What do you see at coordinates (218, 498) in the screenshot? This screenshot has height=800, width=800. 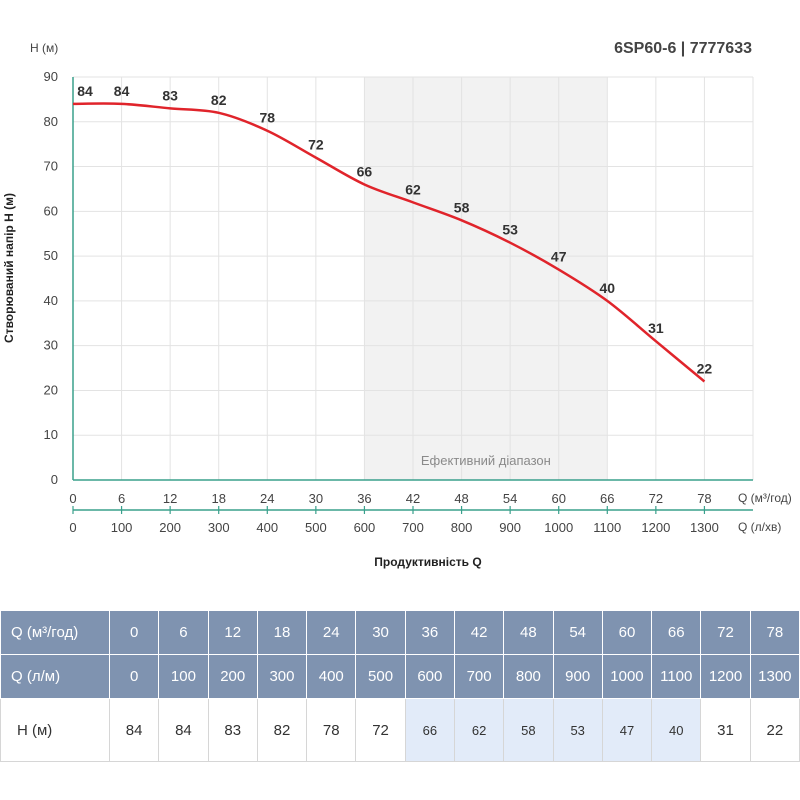 I see `x-tick-label-3: 18` at bounding box center [218, 498].